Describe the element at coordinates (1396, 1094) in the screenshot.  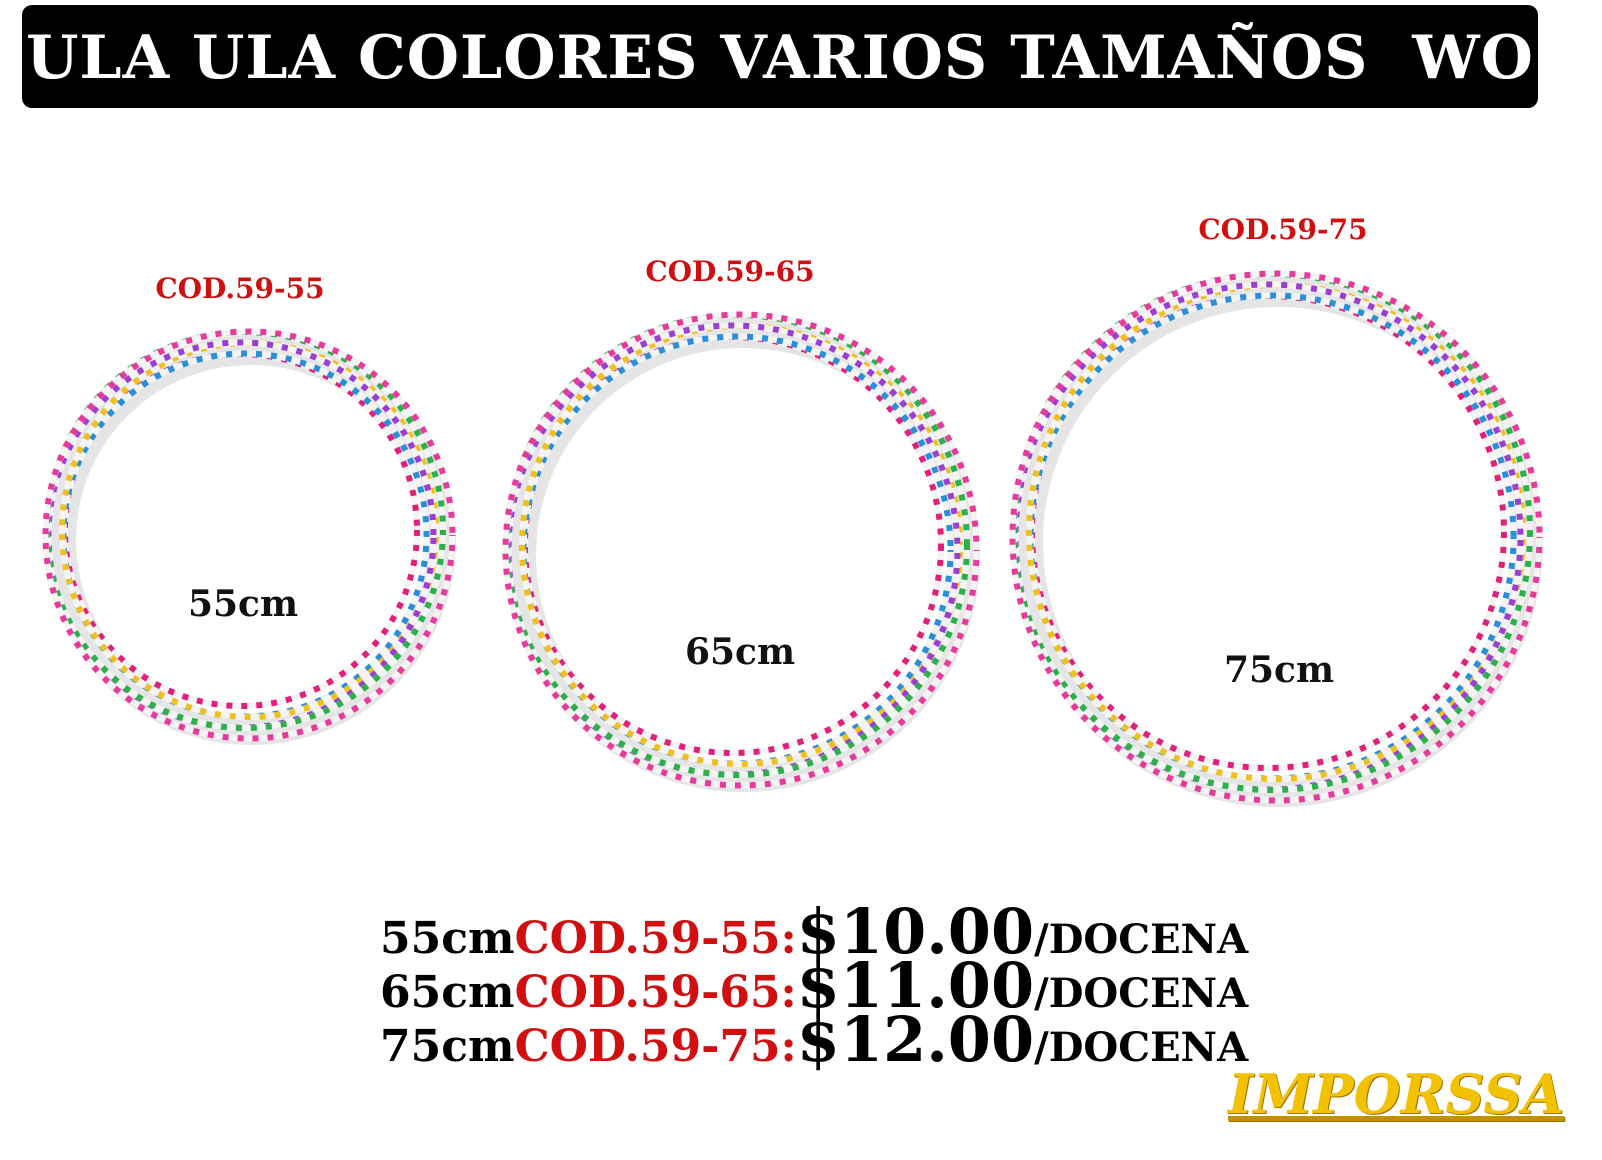
I see `brand: IMPORSSA` at that location.